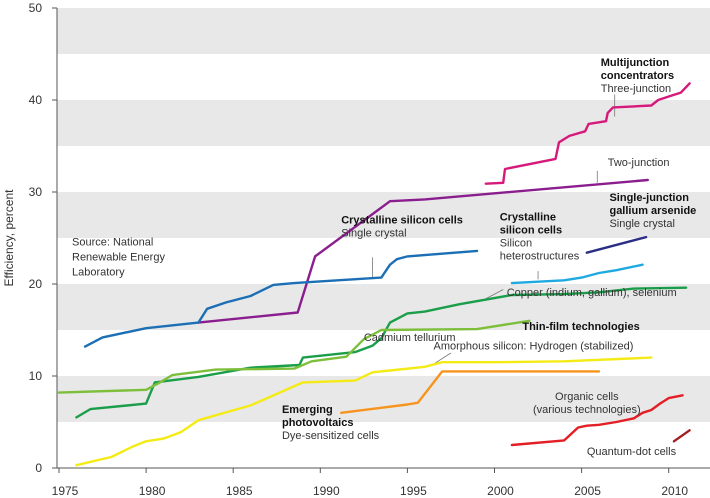 The width and height of the screenshot is (710, 498). What do you see at coordinates (587, 397) in the screenshot?
I see `annotation-10-line-0: Organic cells` at bounding box center [587, 397].